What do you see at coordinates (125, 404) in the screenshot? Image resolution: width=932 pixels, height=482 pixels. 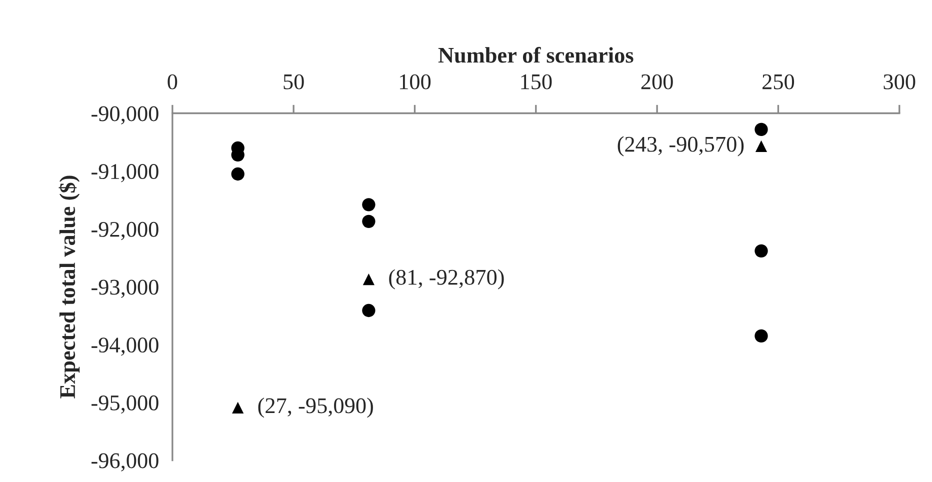 I see `y-tick-label: -95,000` at bounding box center [125, 404].